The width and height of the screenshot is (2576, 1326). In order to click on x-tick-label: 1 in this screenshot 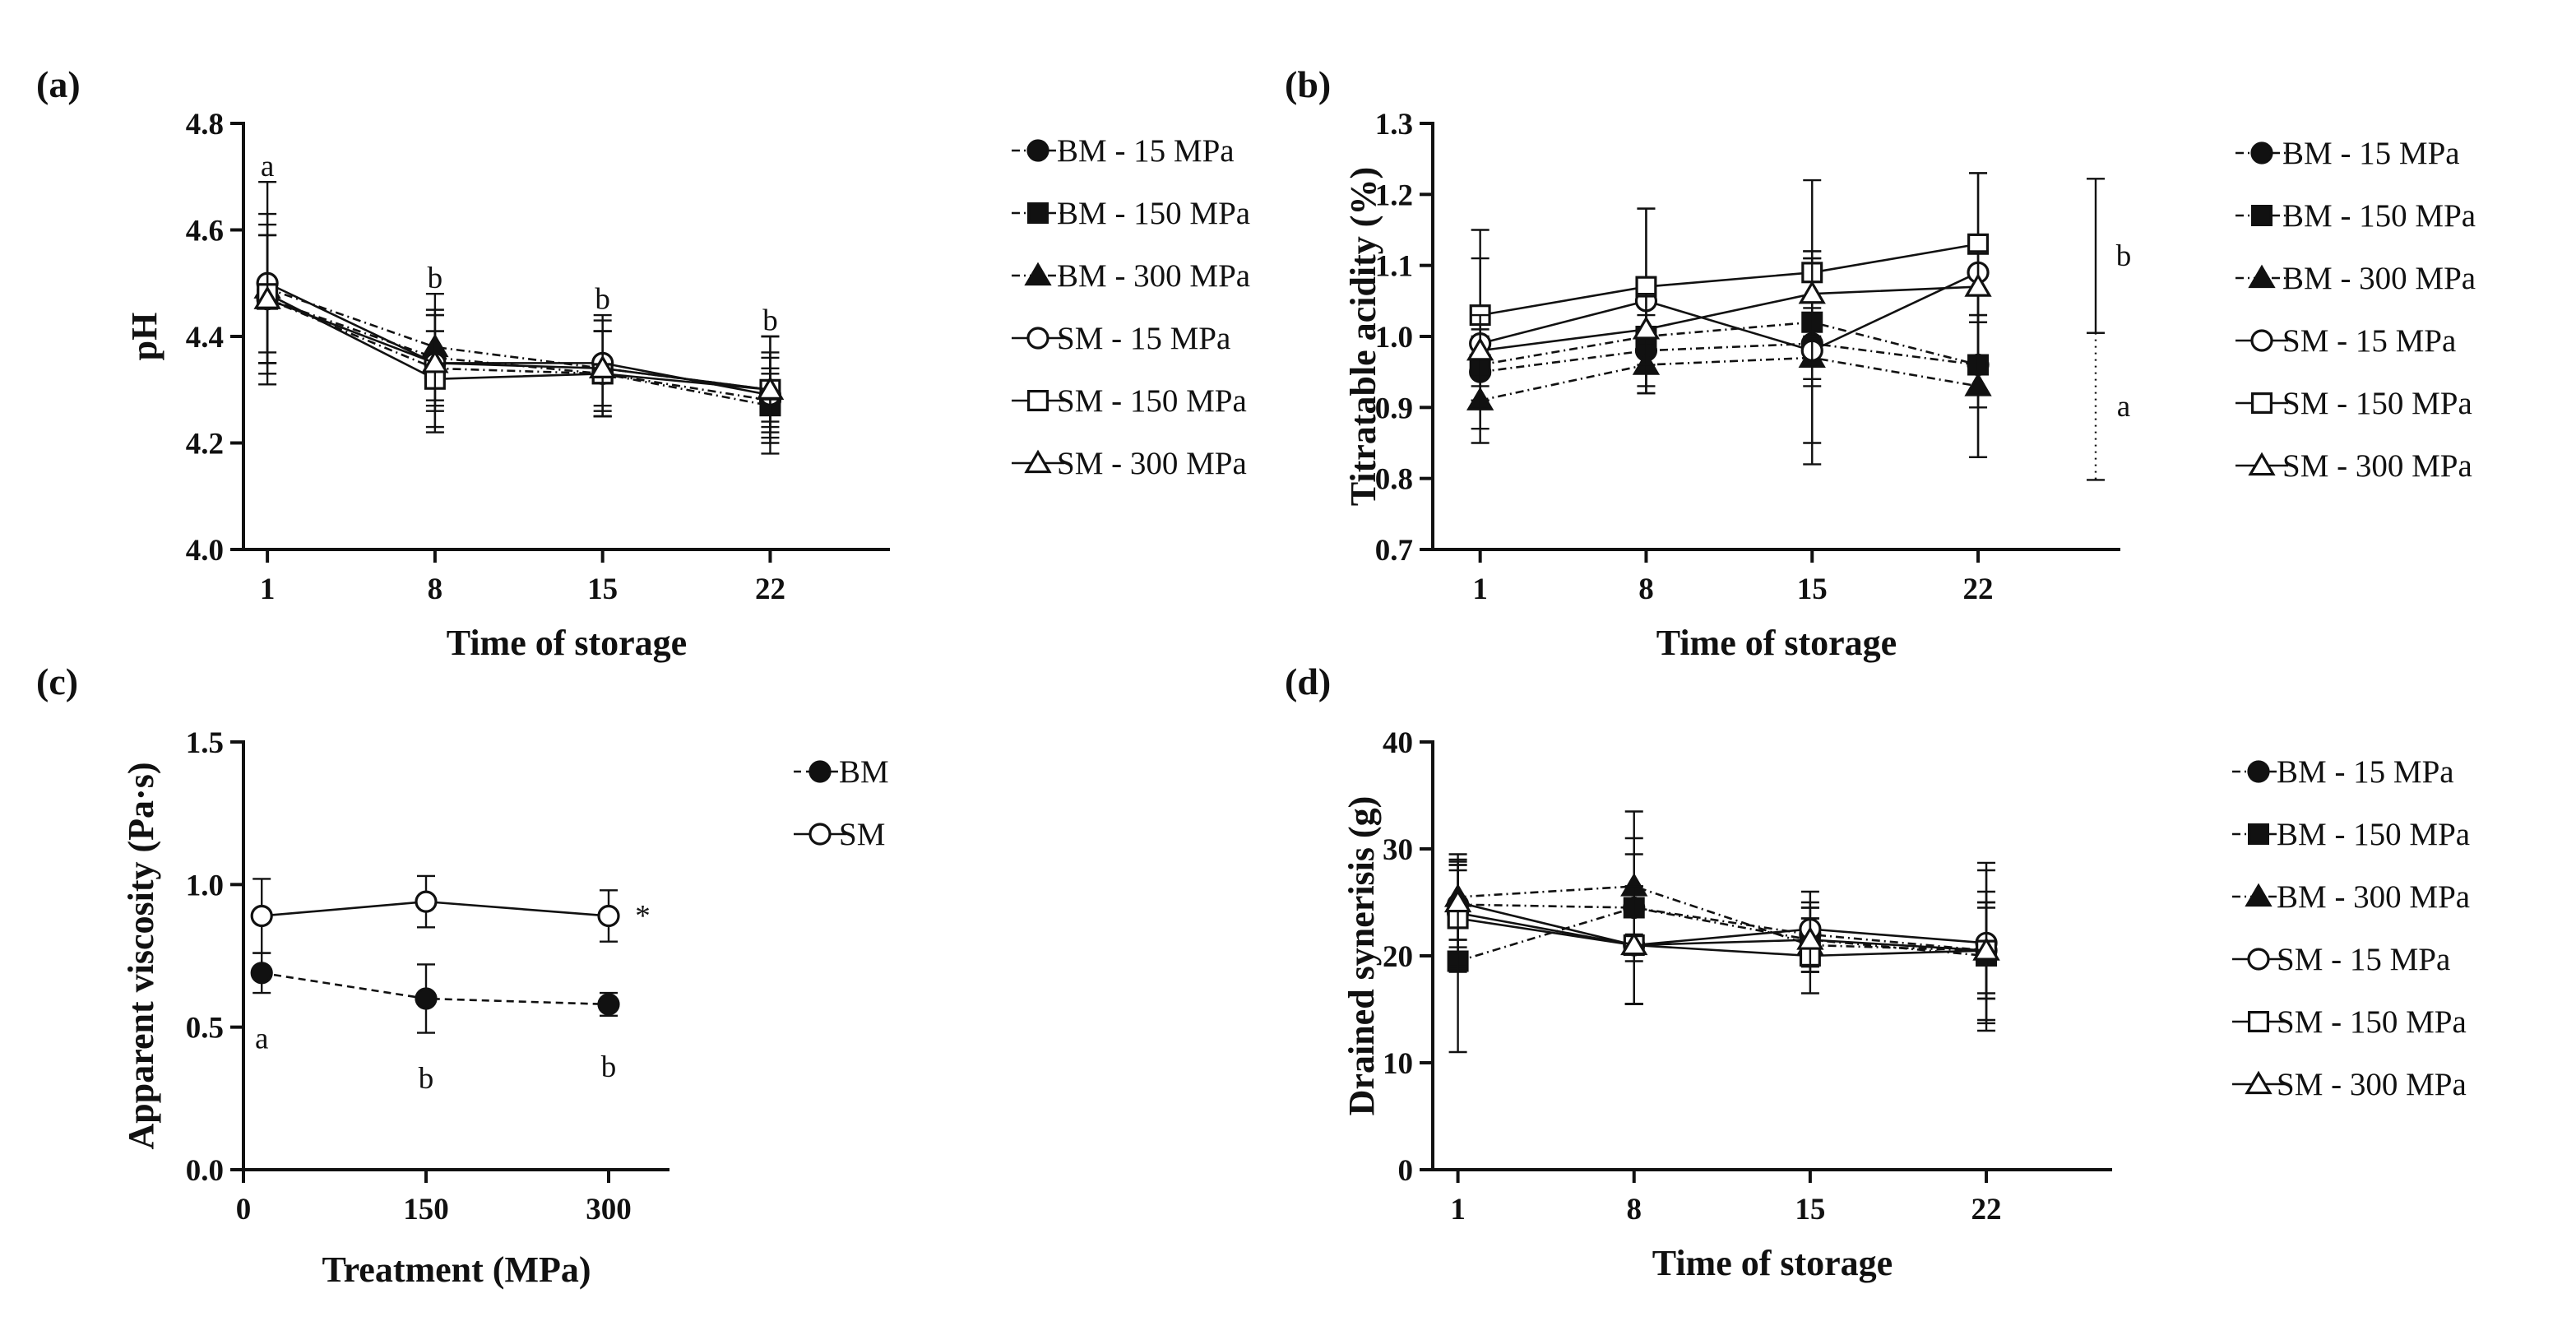, I will do `click(268, 589)`.